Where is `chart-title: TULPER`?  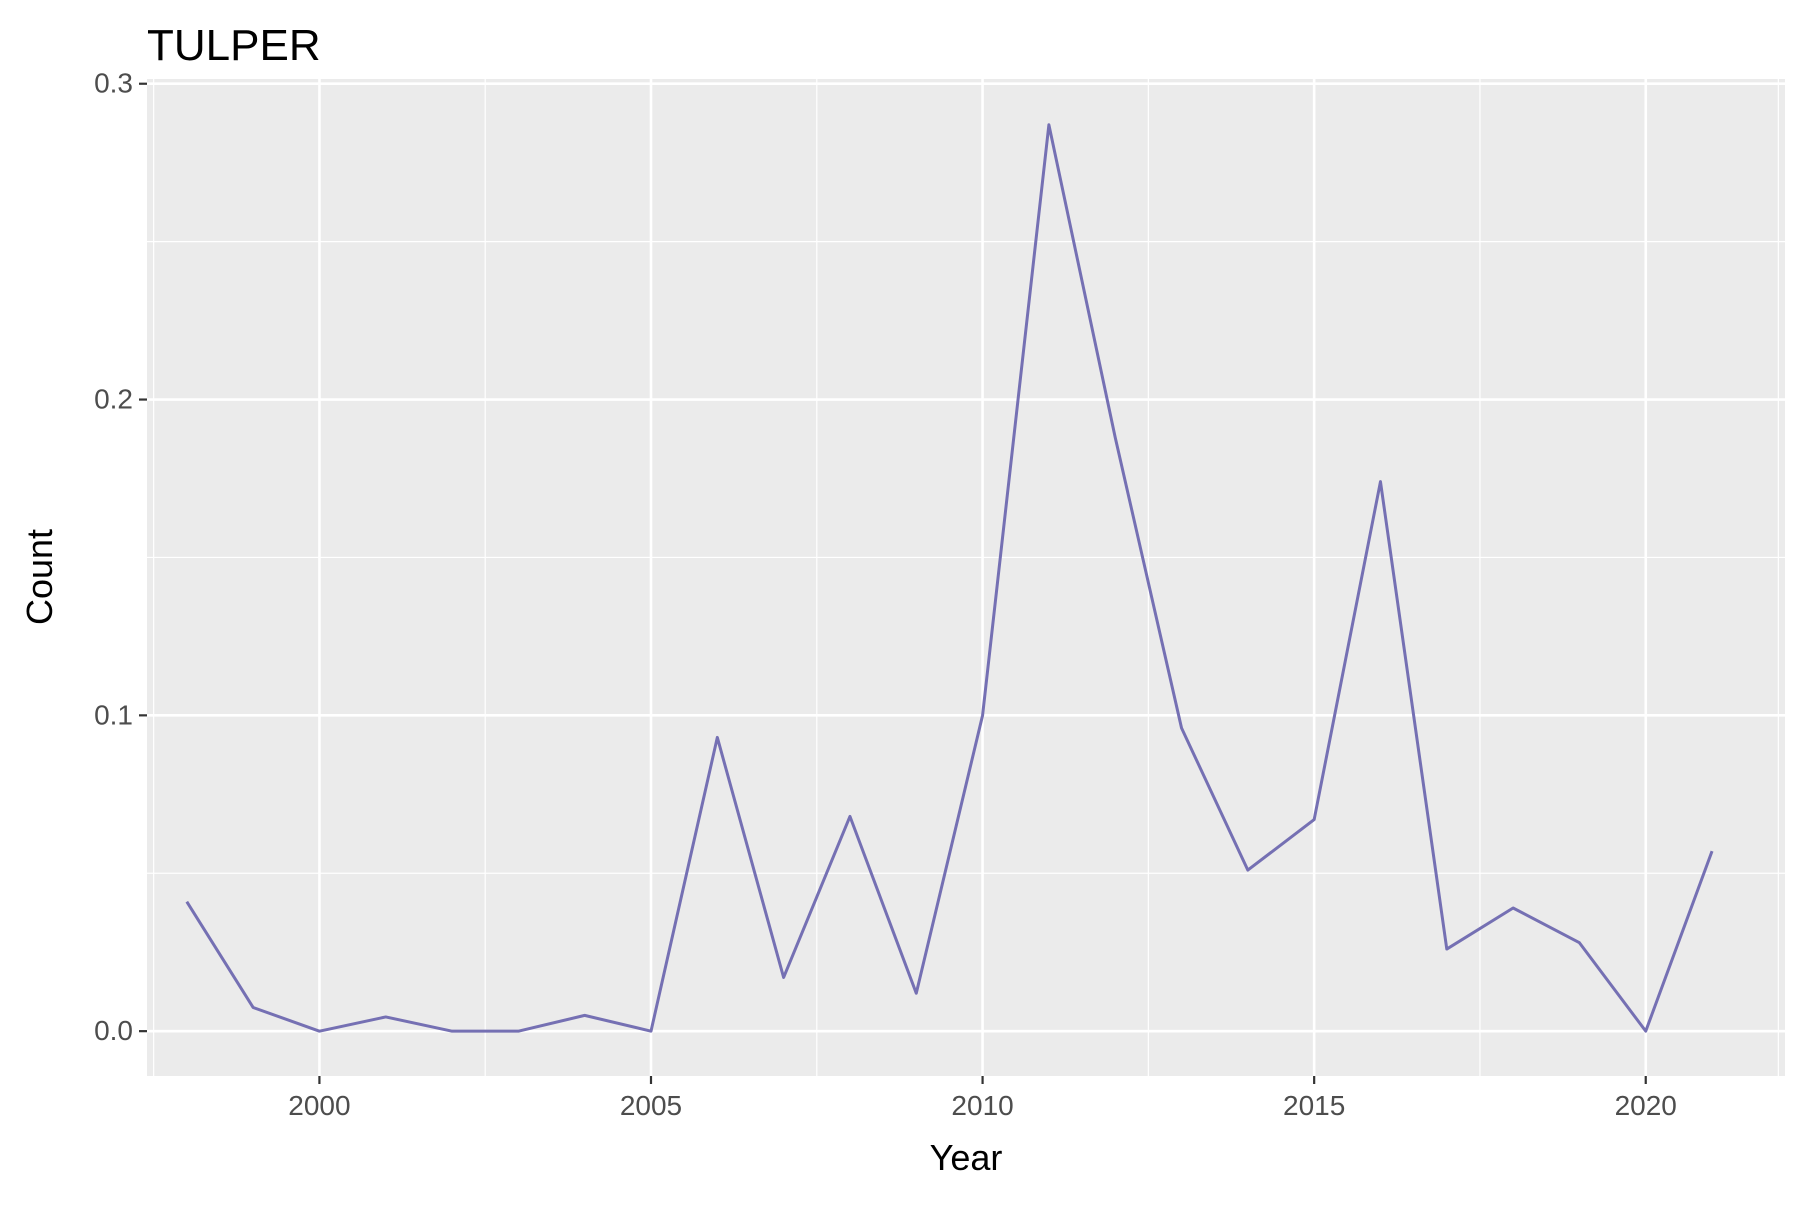
chart-title: TULPER is located at coordinates (234, 45).